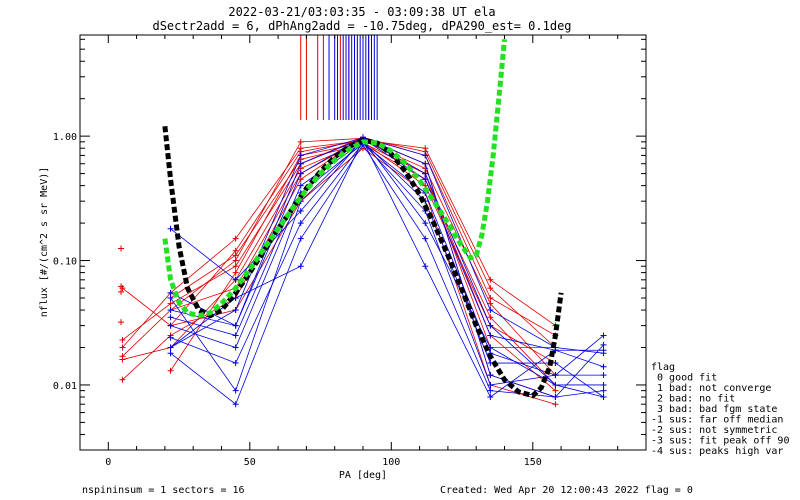 This screenshot has height=500, width=800. I want to click on legend-item-5: -1 sus: far off median, so click(717, 420).